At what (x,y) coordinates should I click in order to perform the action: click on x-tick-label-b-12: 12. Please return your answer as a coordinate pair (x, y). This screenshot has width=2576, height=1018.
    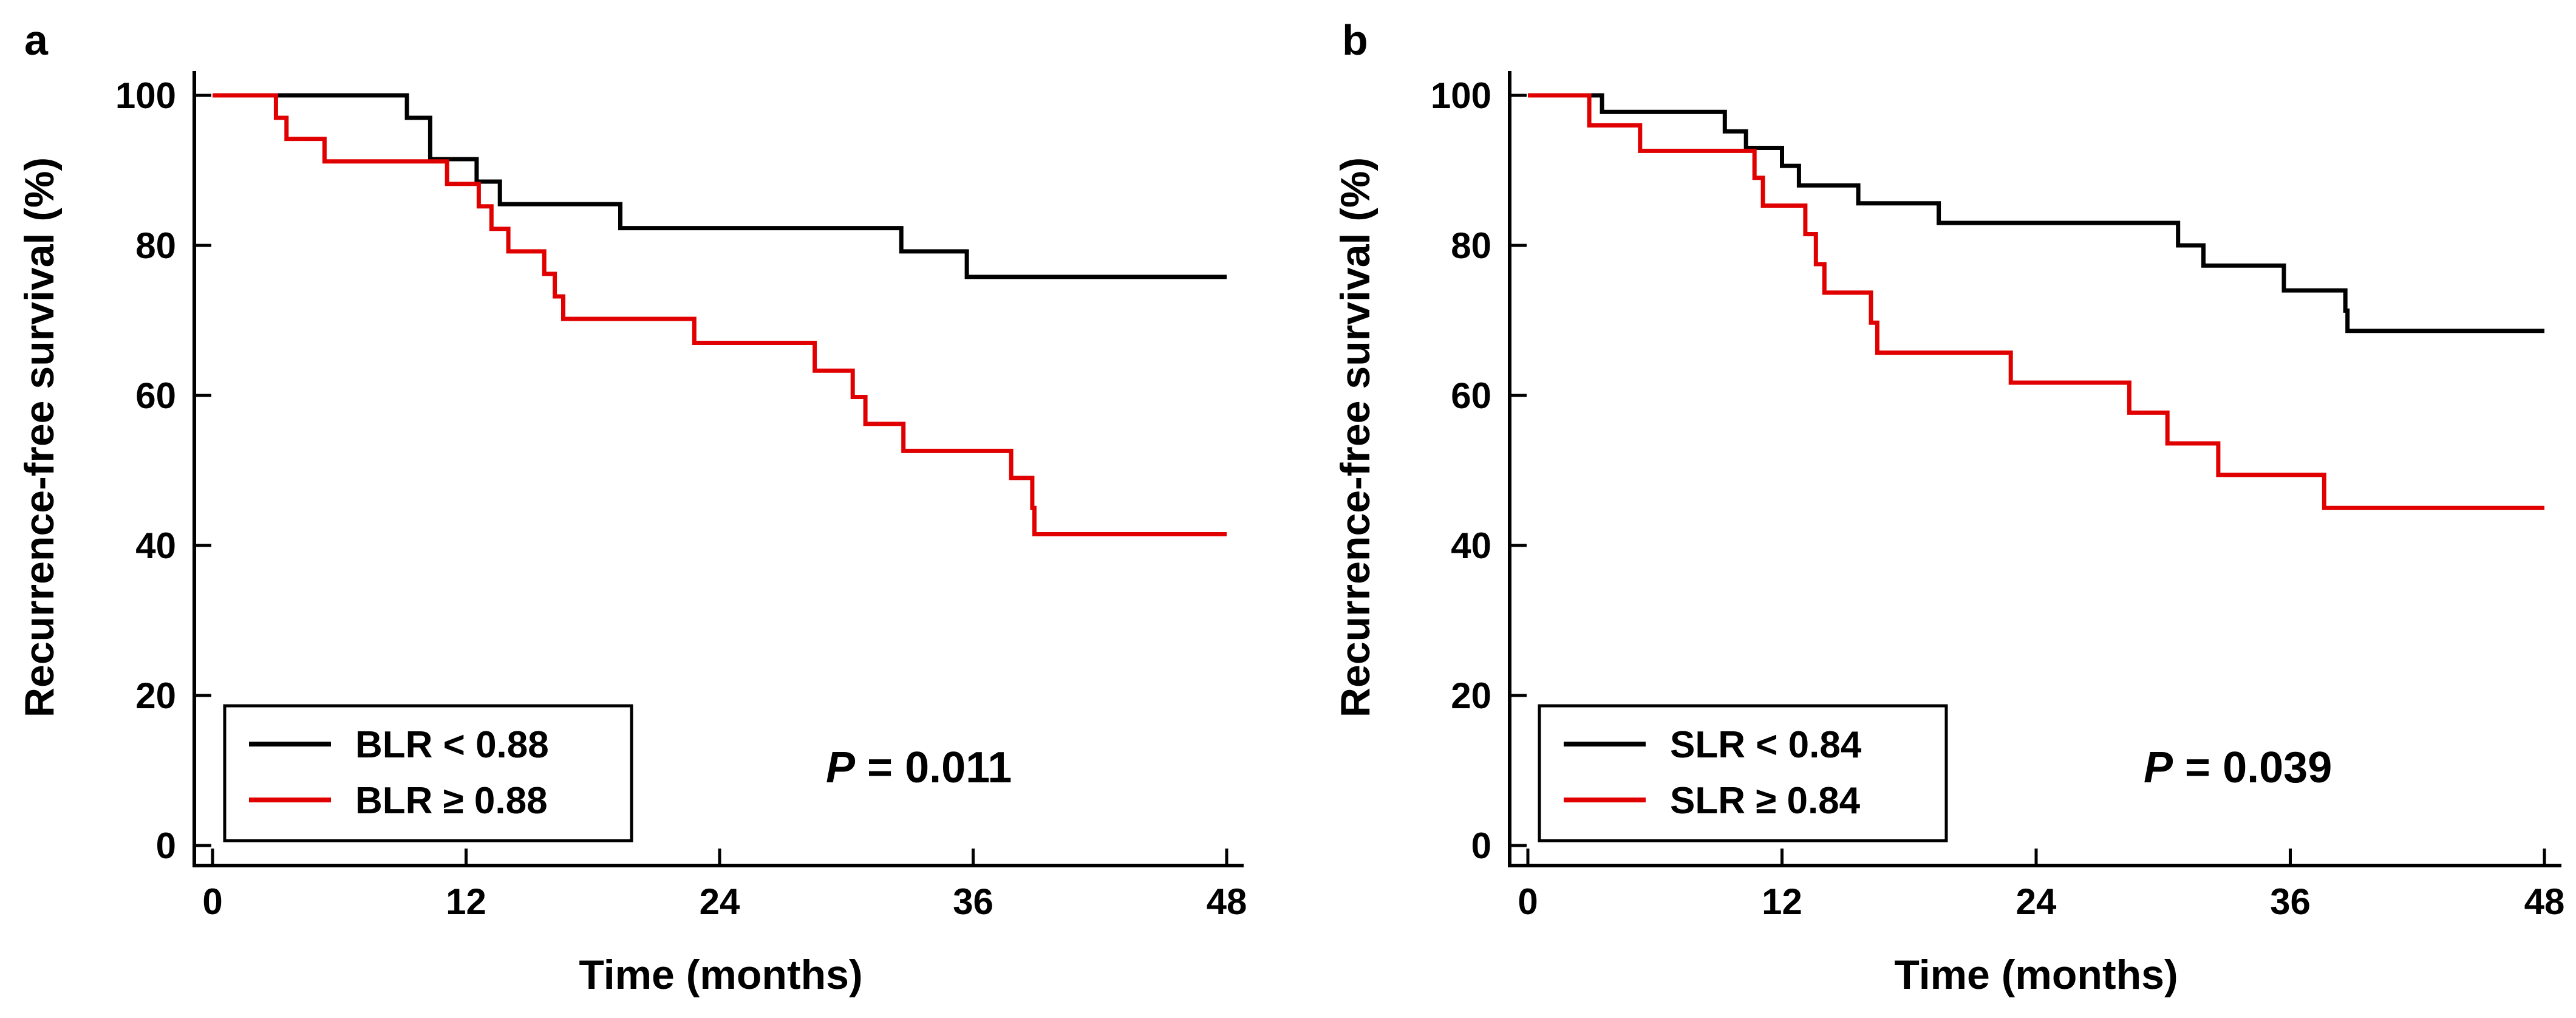
    Looking at the image, I should click on (1782, 902).